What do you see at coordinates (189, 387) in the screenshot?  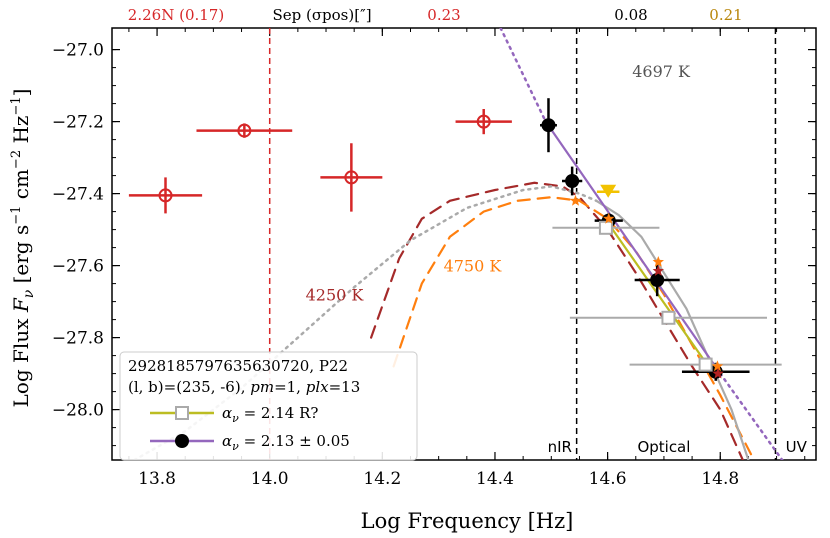 I see `legend-params-a: (l, b)=(235, -6),` at bounding box center [189, 387].